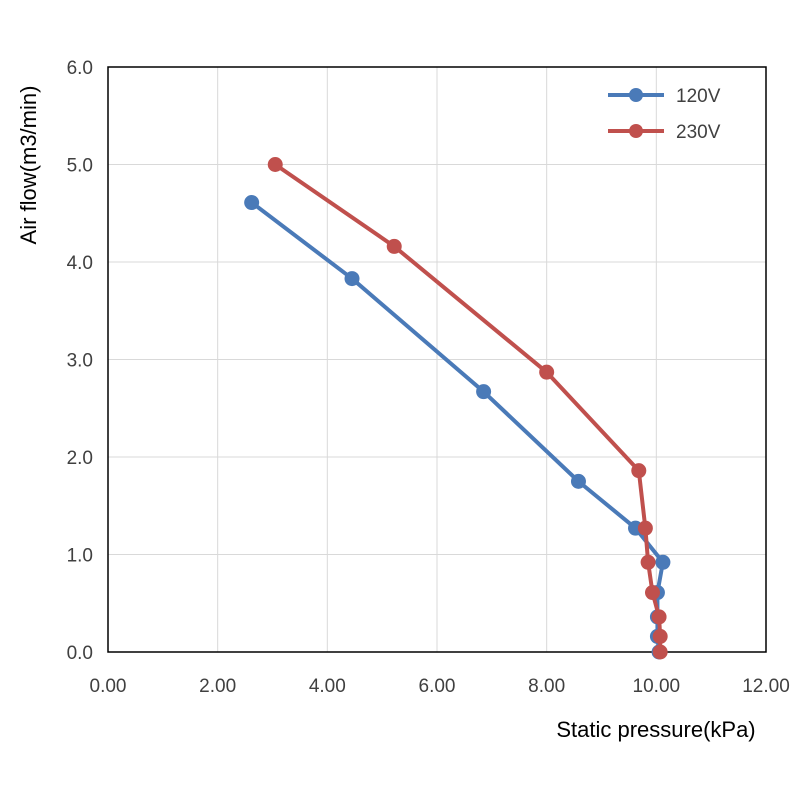 This screenshot has height=800, width=800. Describe the element at coordinates (28, 165) in the screenshot. I see `y-axis-title: Air flow(m3/min)` at that location.